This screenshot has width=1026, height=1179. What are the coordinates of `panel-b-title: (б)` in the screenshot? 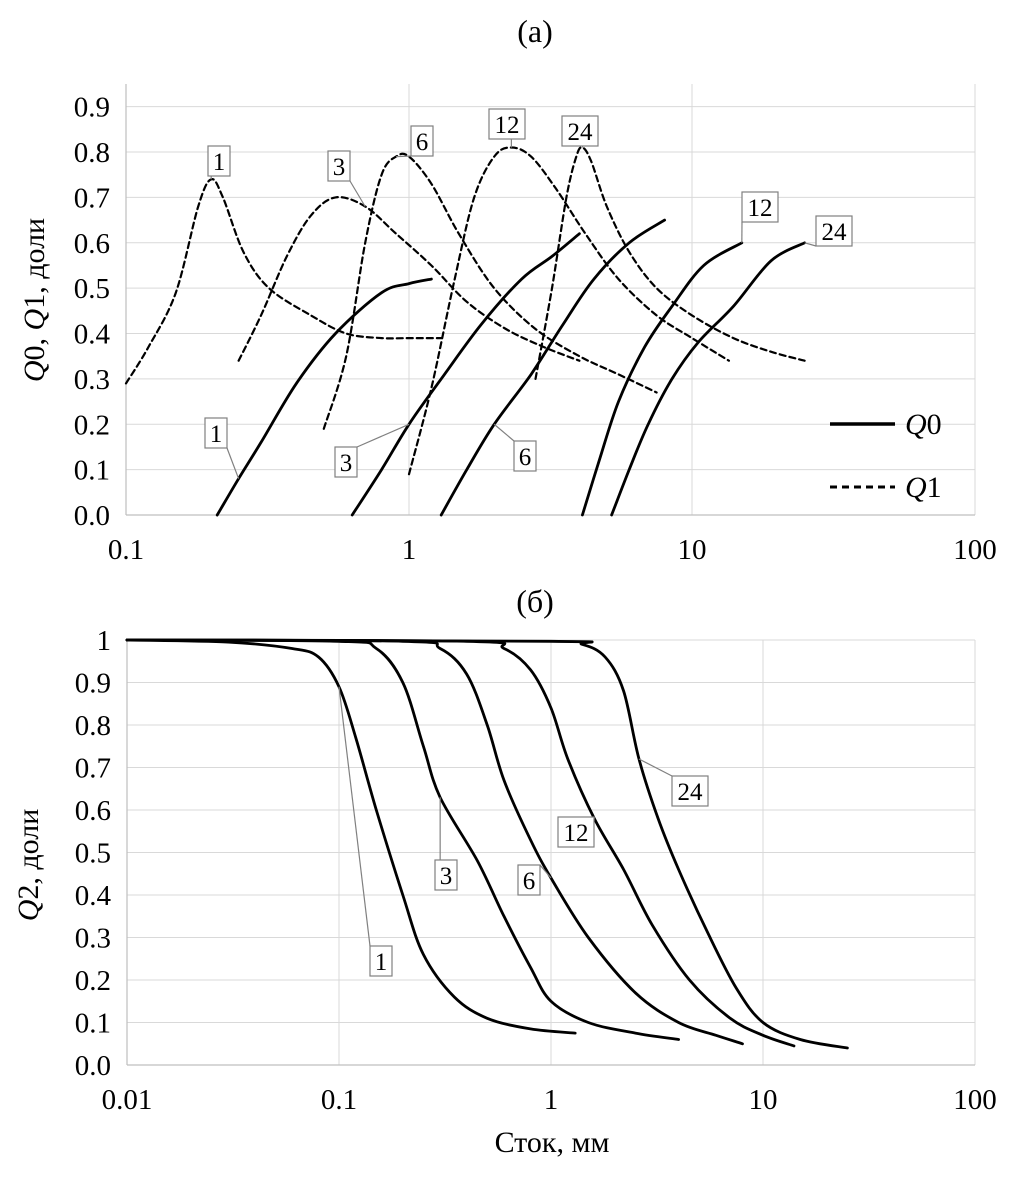 It's located at (535, 601).